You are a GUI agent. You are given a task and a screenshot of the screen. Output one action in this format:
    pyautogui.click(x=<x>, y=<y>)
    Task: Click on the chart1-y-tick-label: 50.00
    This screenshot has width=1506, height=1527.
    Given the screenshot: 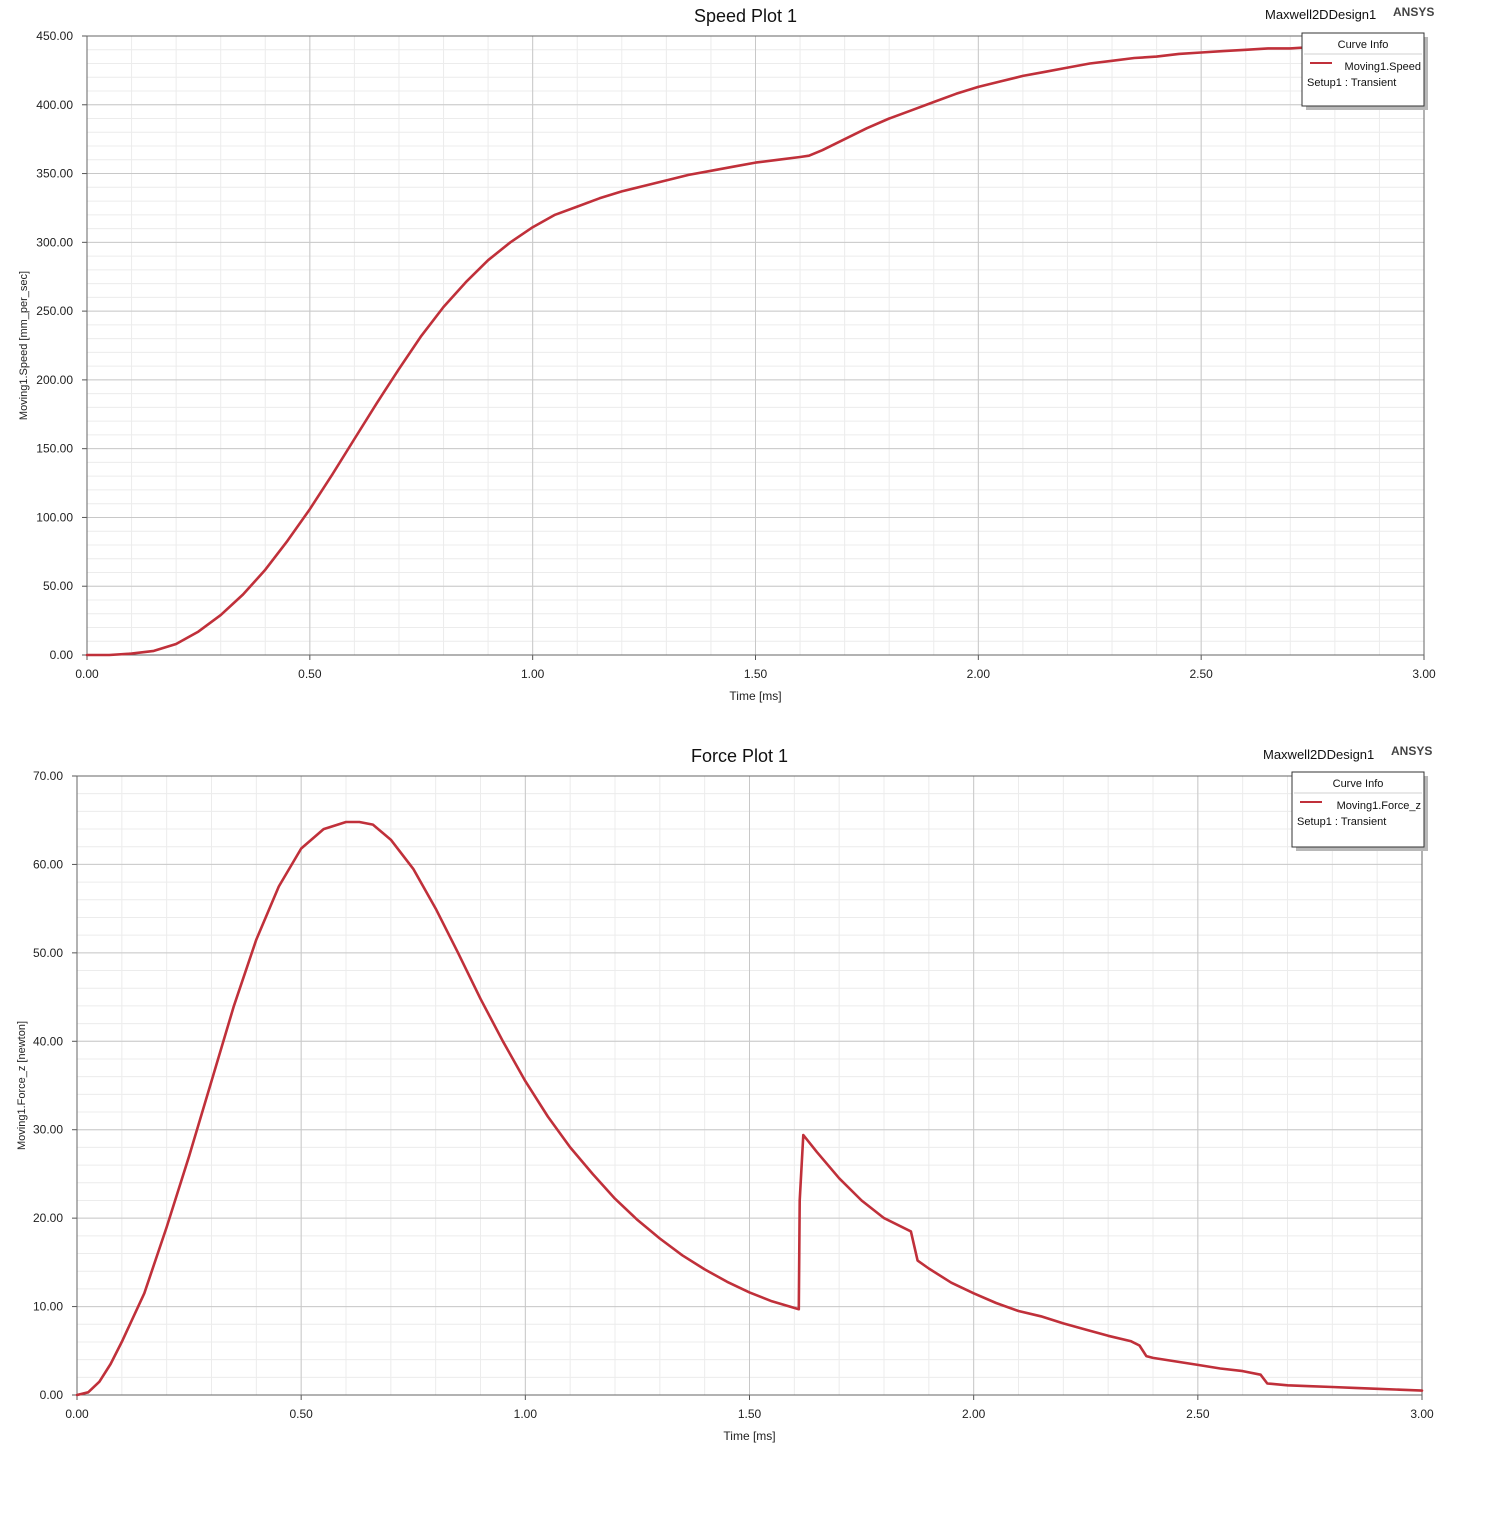 What is the action you would take?
    pyautogui.click(x=58, y=586)
    